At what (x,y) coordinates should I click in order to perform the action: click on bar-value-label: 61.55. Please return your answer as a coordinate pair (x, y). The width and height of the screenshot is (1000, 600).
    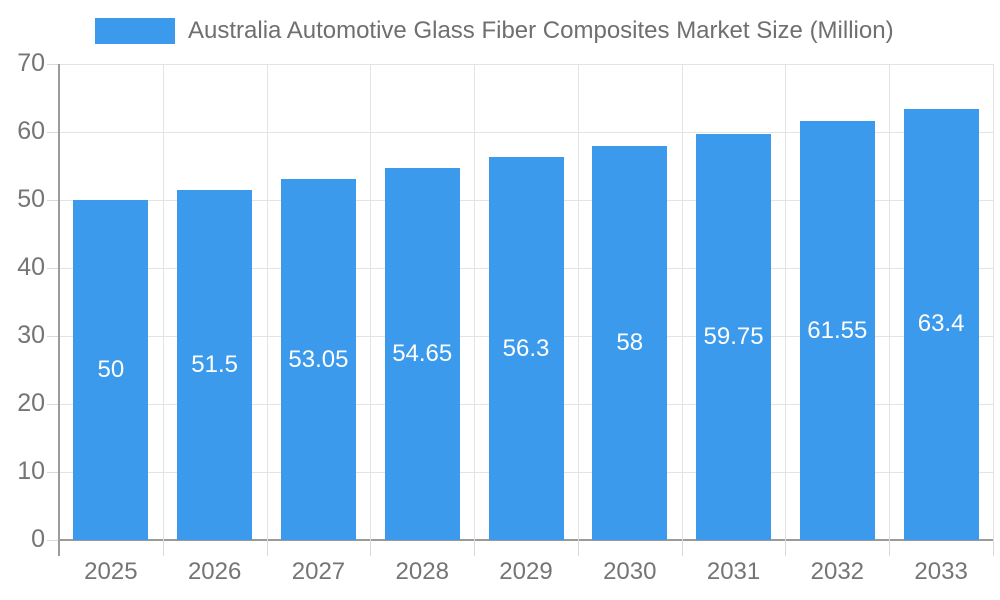
    Looking at the image, I should click on (837, 330).